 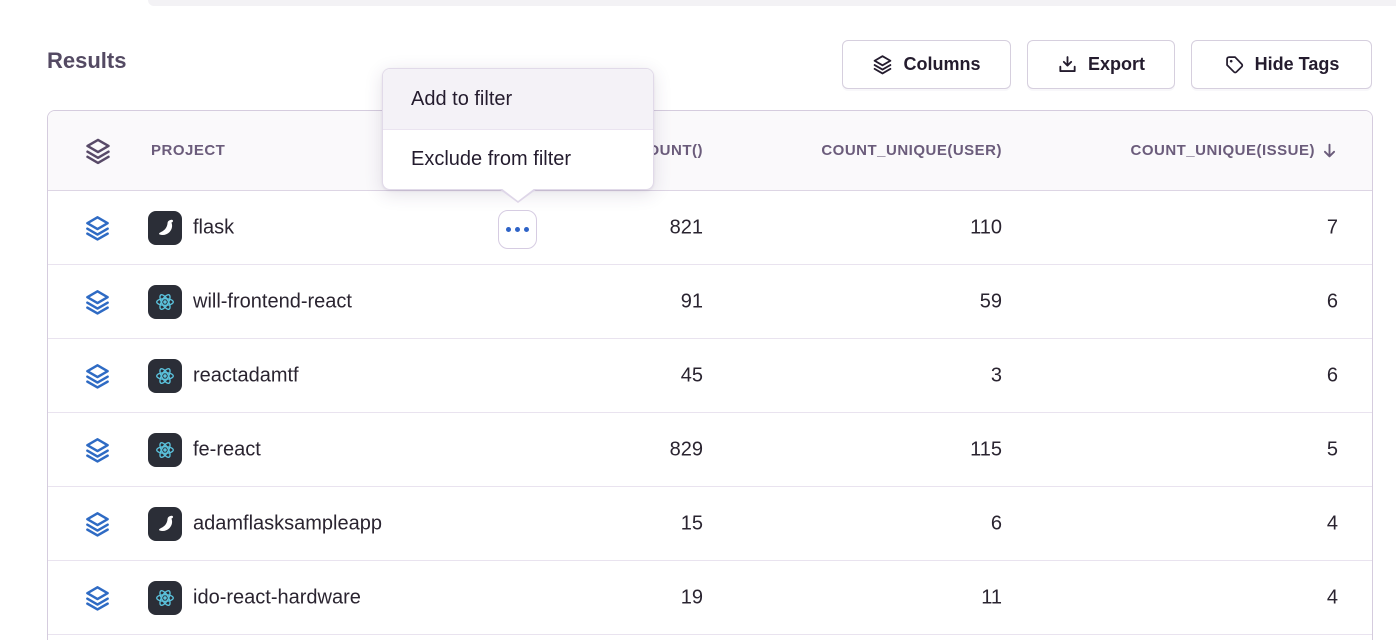 I want to click on columns-button: Columns, so click(x=926, y=64).